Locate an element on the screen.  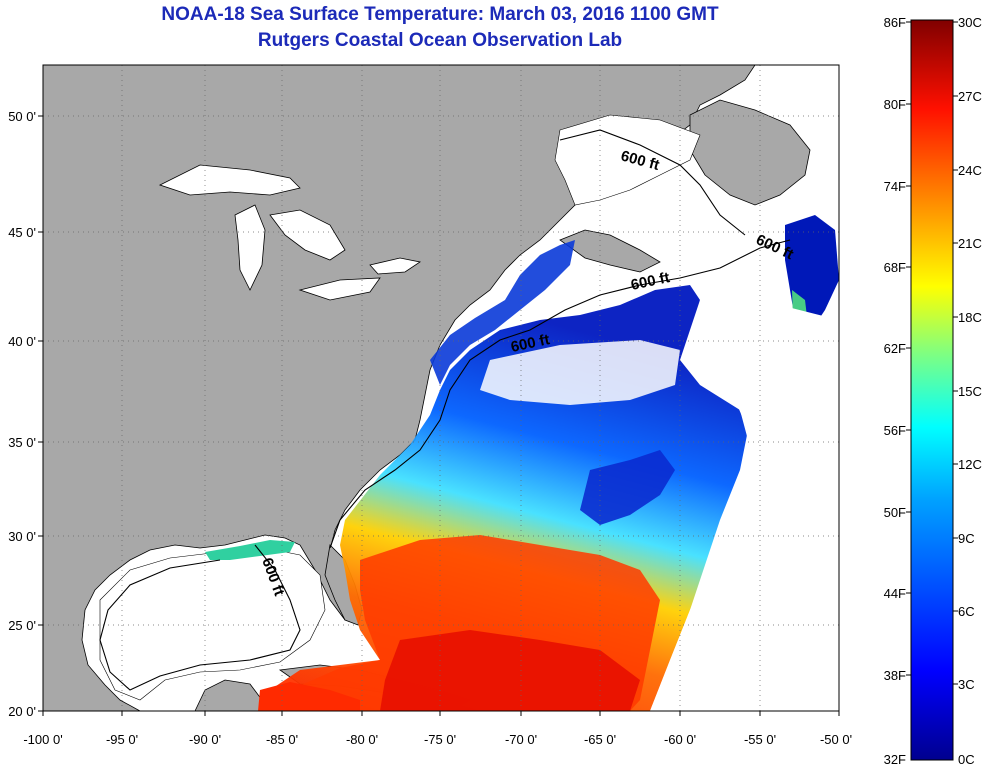
great-lakes is located at coordinates (290, 232).